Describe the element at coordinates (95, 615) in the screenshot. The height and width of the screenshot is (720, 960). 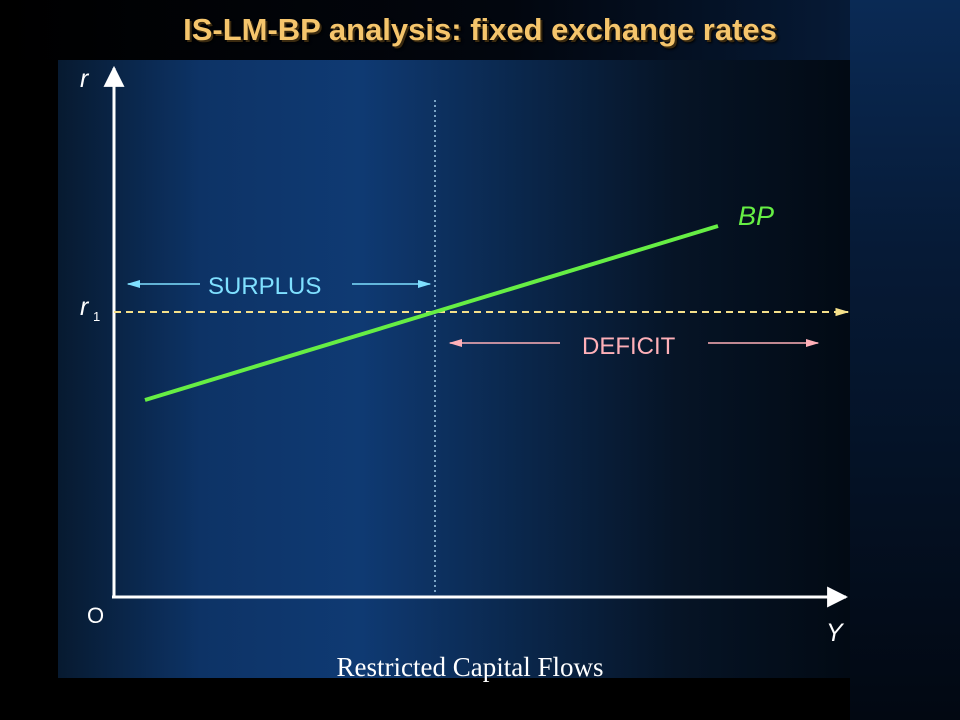
I see `origin-label: O` at that location.